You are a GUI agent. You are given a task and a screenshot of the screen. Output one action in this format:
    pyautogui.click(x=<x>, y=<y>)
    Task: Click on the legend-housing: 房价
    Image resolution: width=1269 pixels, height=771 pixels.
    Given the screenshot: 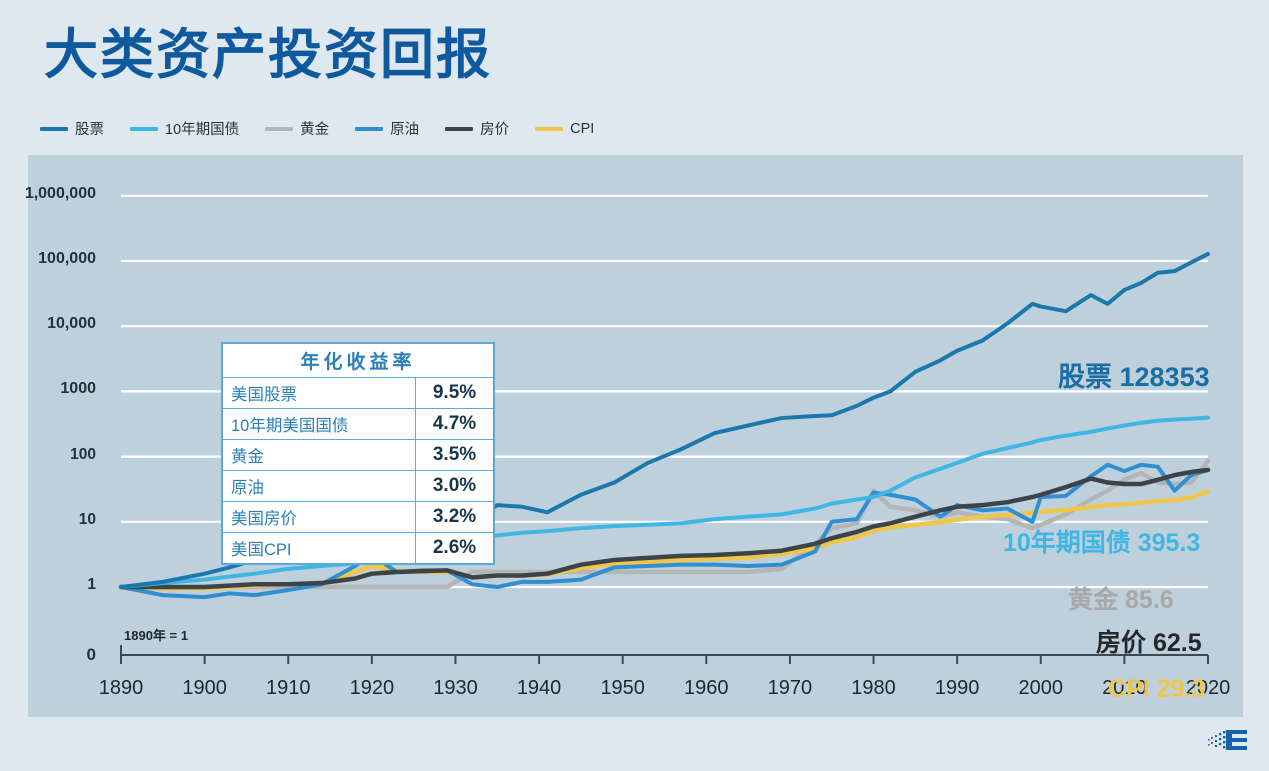 What is the action you would take?
    pyautogui.click(x=477, y=128)
    